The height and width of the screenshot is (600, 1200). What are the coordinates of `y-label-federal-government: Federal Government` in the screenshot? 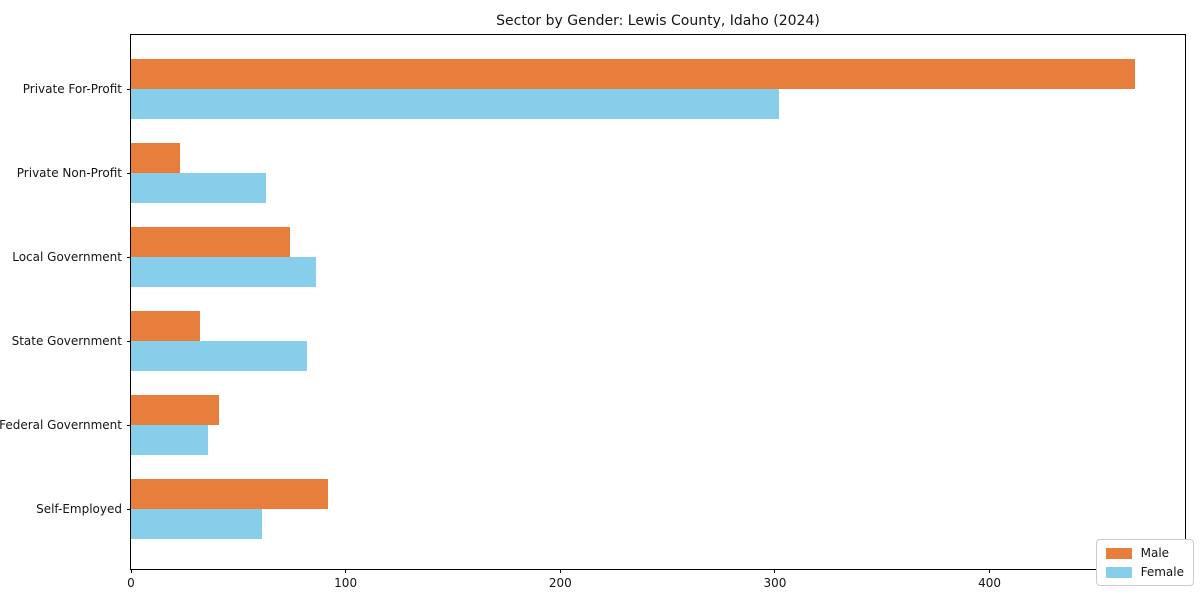 It's located at (61, 425).